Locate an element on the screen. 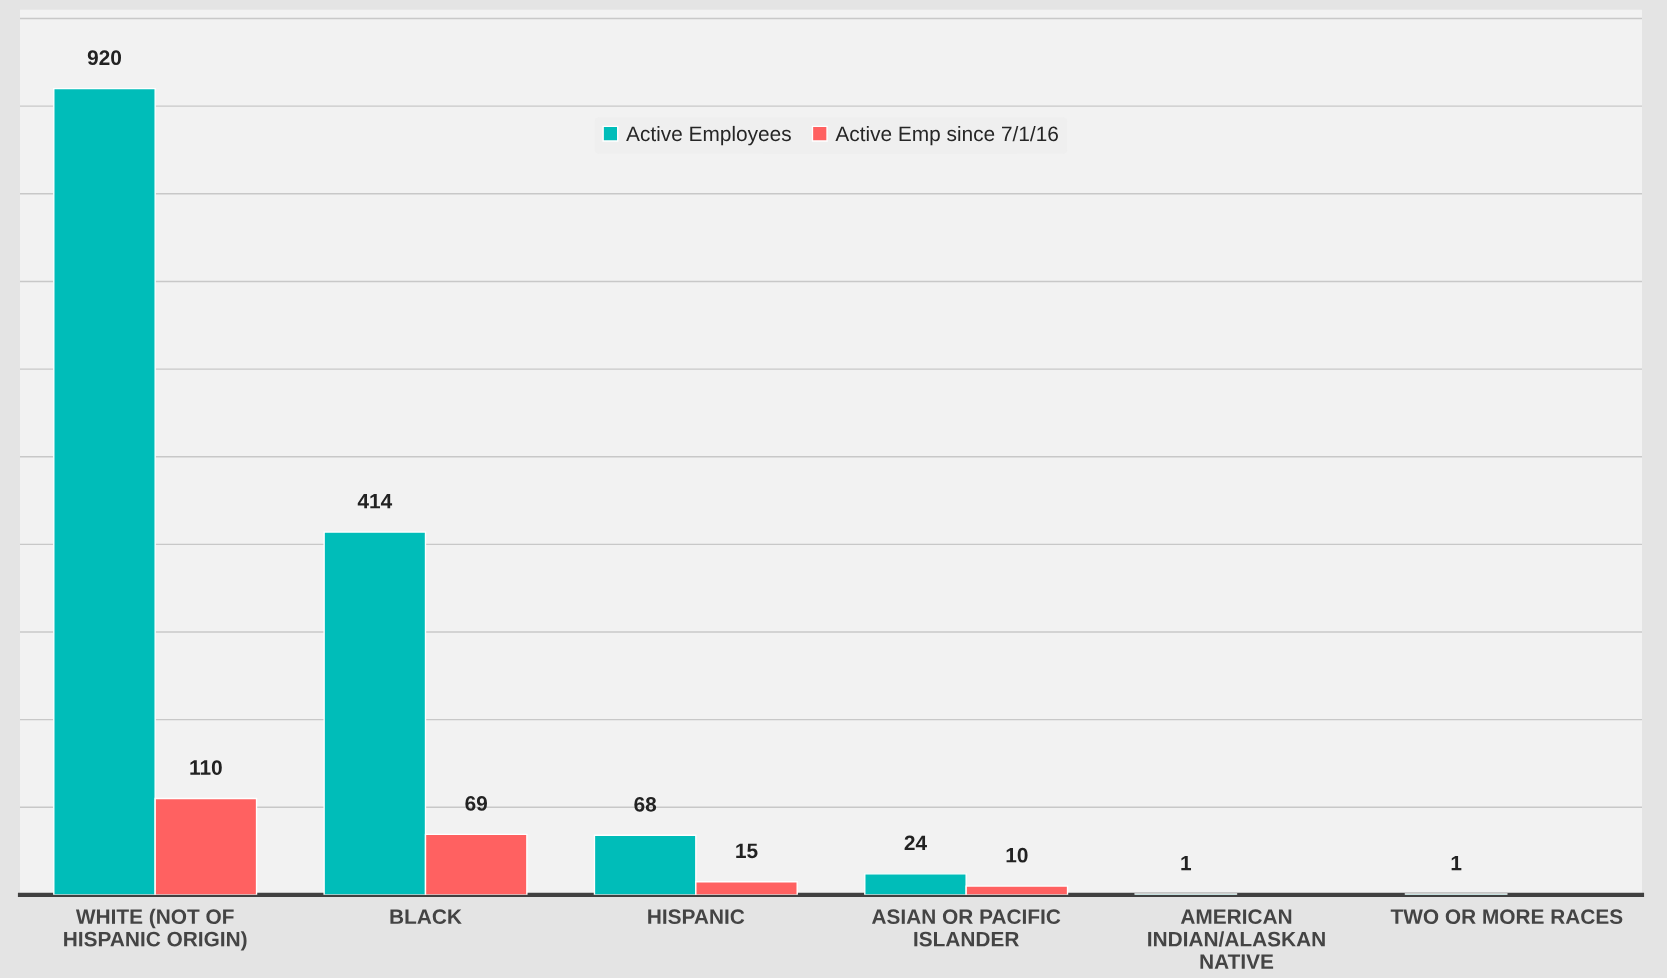  x-tick-label: BLACK is located at coordinates (426, 917).